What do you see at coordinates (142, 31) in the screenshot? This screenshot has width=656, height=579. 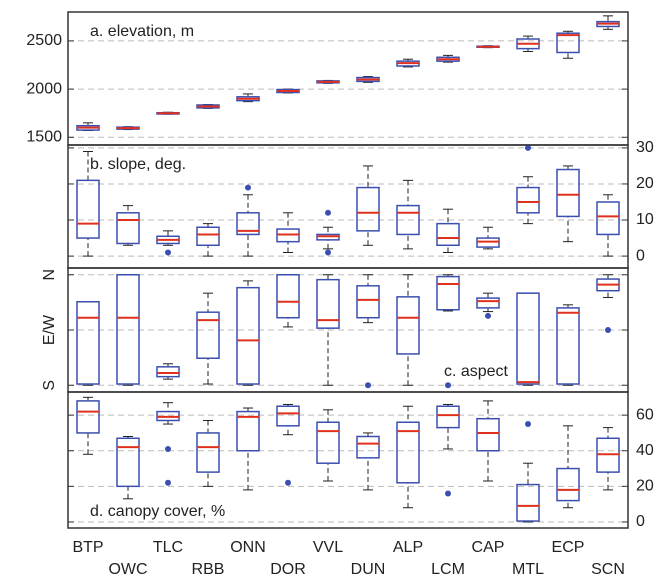 I see `panel-label: a. elevation, m` at bounding box center [142, 31].